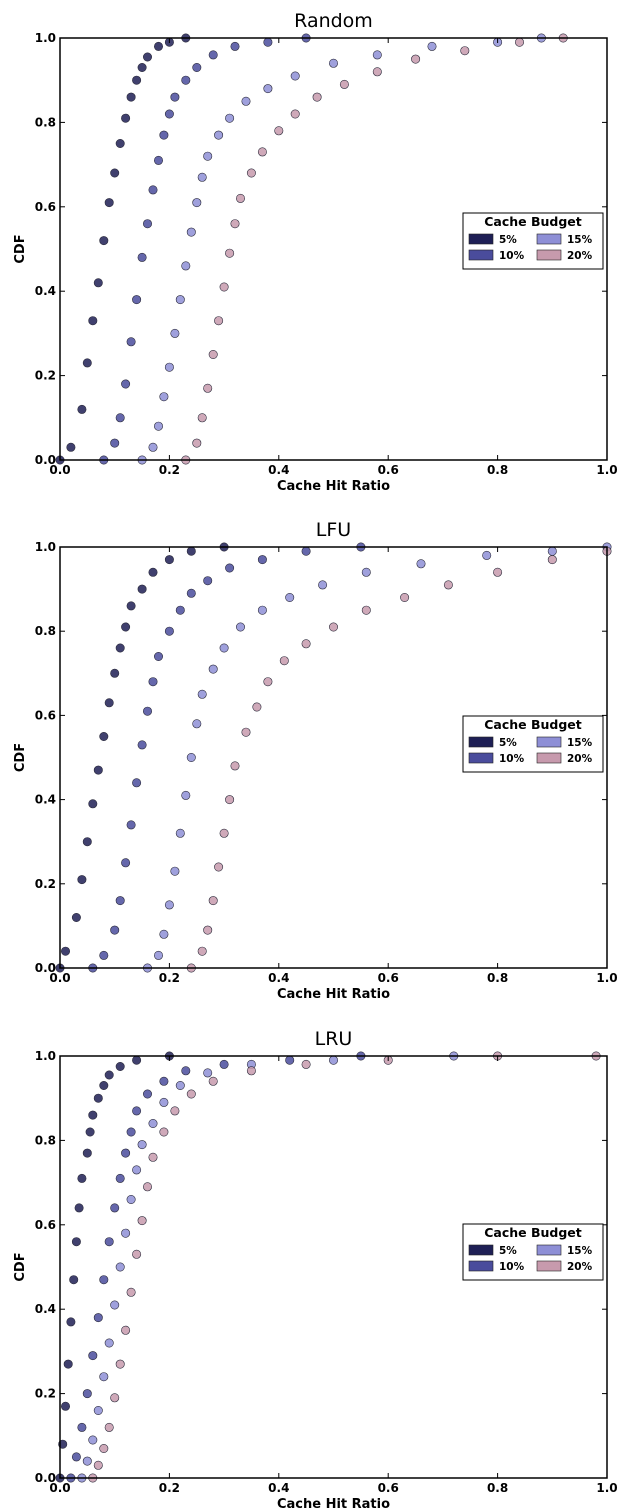  Describe the element at coordinates (333, 21) in the screenshot. I see `chart-title: Random` at that location.